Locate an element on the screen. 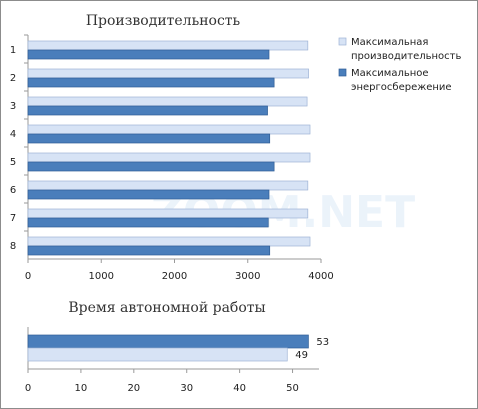 This screenshot has width=478, height=409. category-label: 8 is located at coordinates (13, 246).